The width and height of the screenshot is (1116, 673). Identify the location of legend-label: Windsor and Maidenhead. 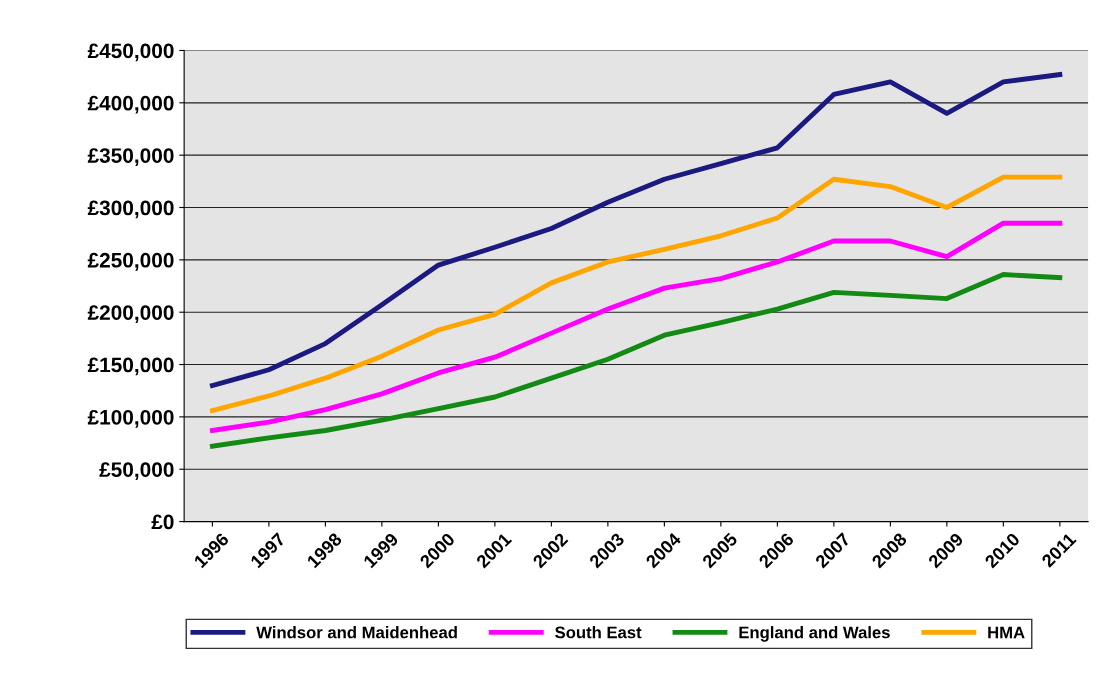
(356, 632).